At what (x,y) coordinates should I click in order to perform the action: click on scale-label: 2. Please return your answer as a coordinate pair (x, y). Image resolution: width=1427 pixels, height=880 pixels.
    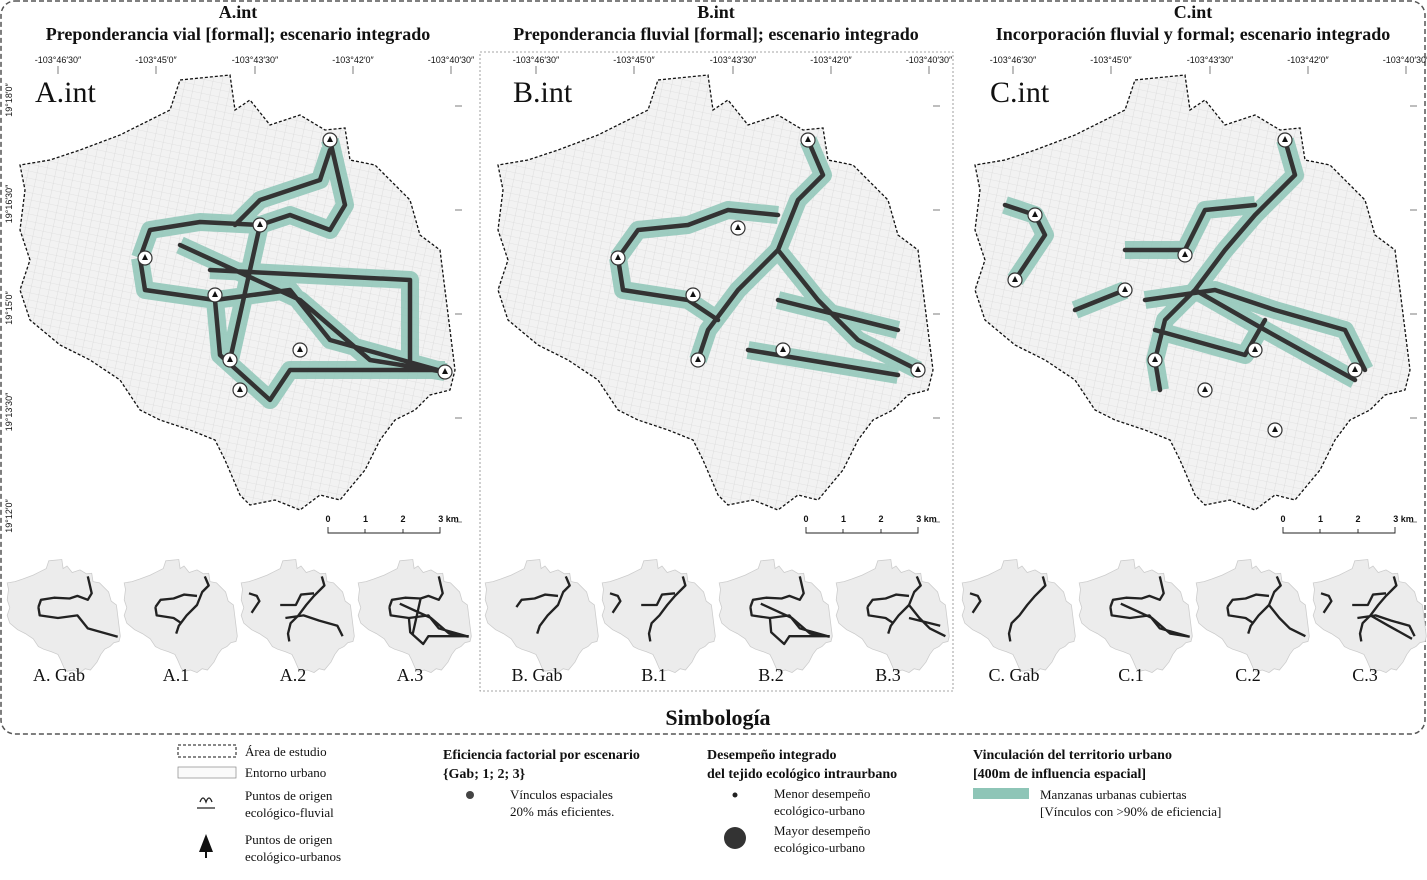
    Looking at the image, I should click on (402, 519).